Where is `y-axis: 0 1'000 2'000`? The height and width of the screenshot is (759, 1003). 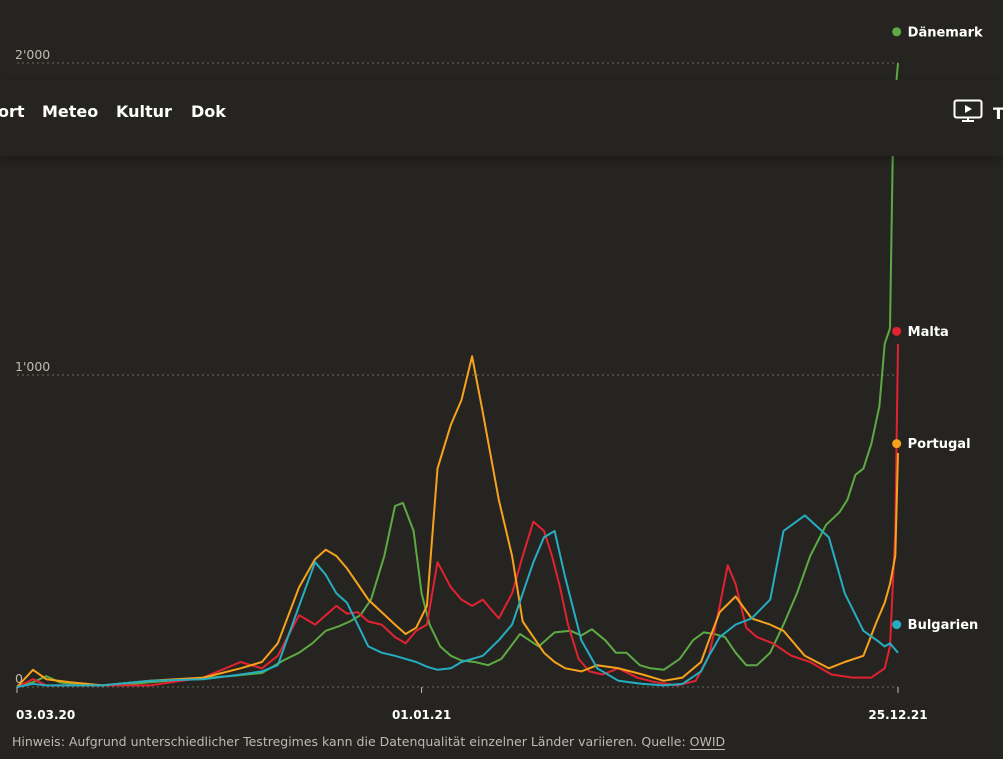
y-axis: 0 1'000 2'000 is located at coordinates (32, 366).